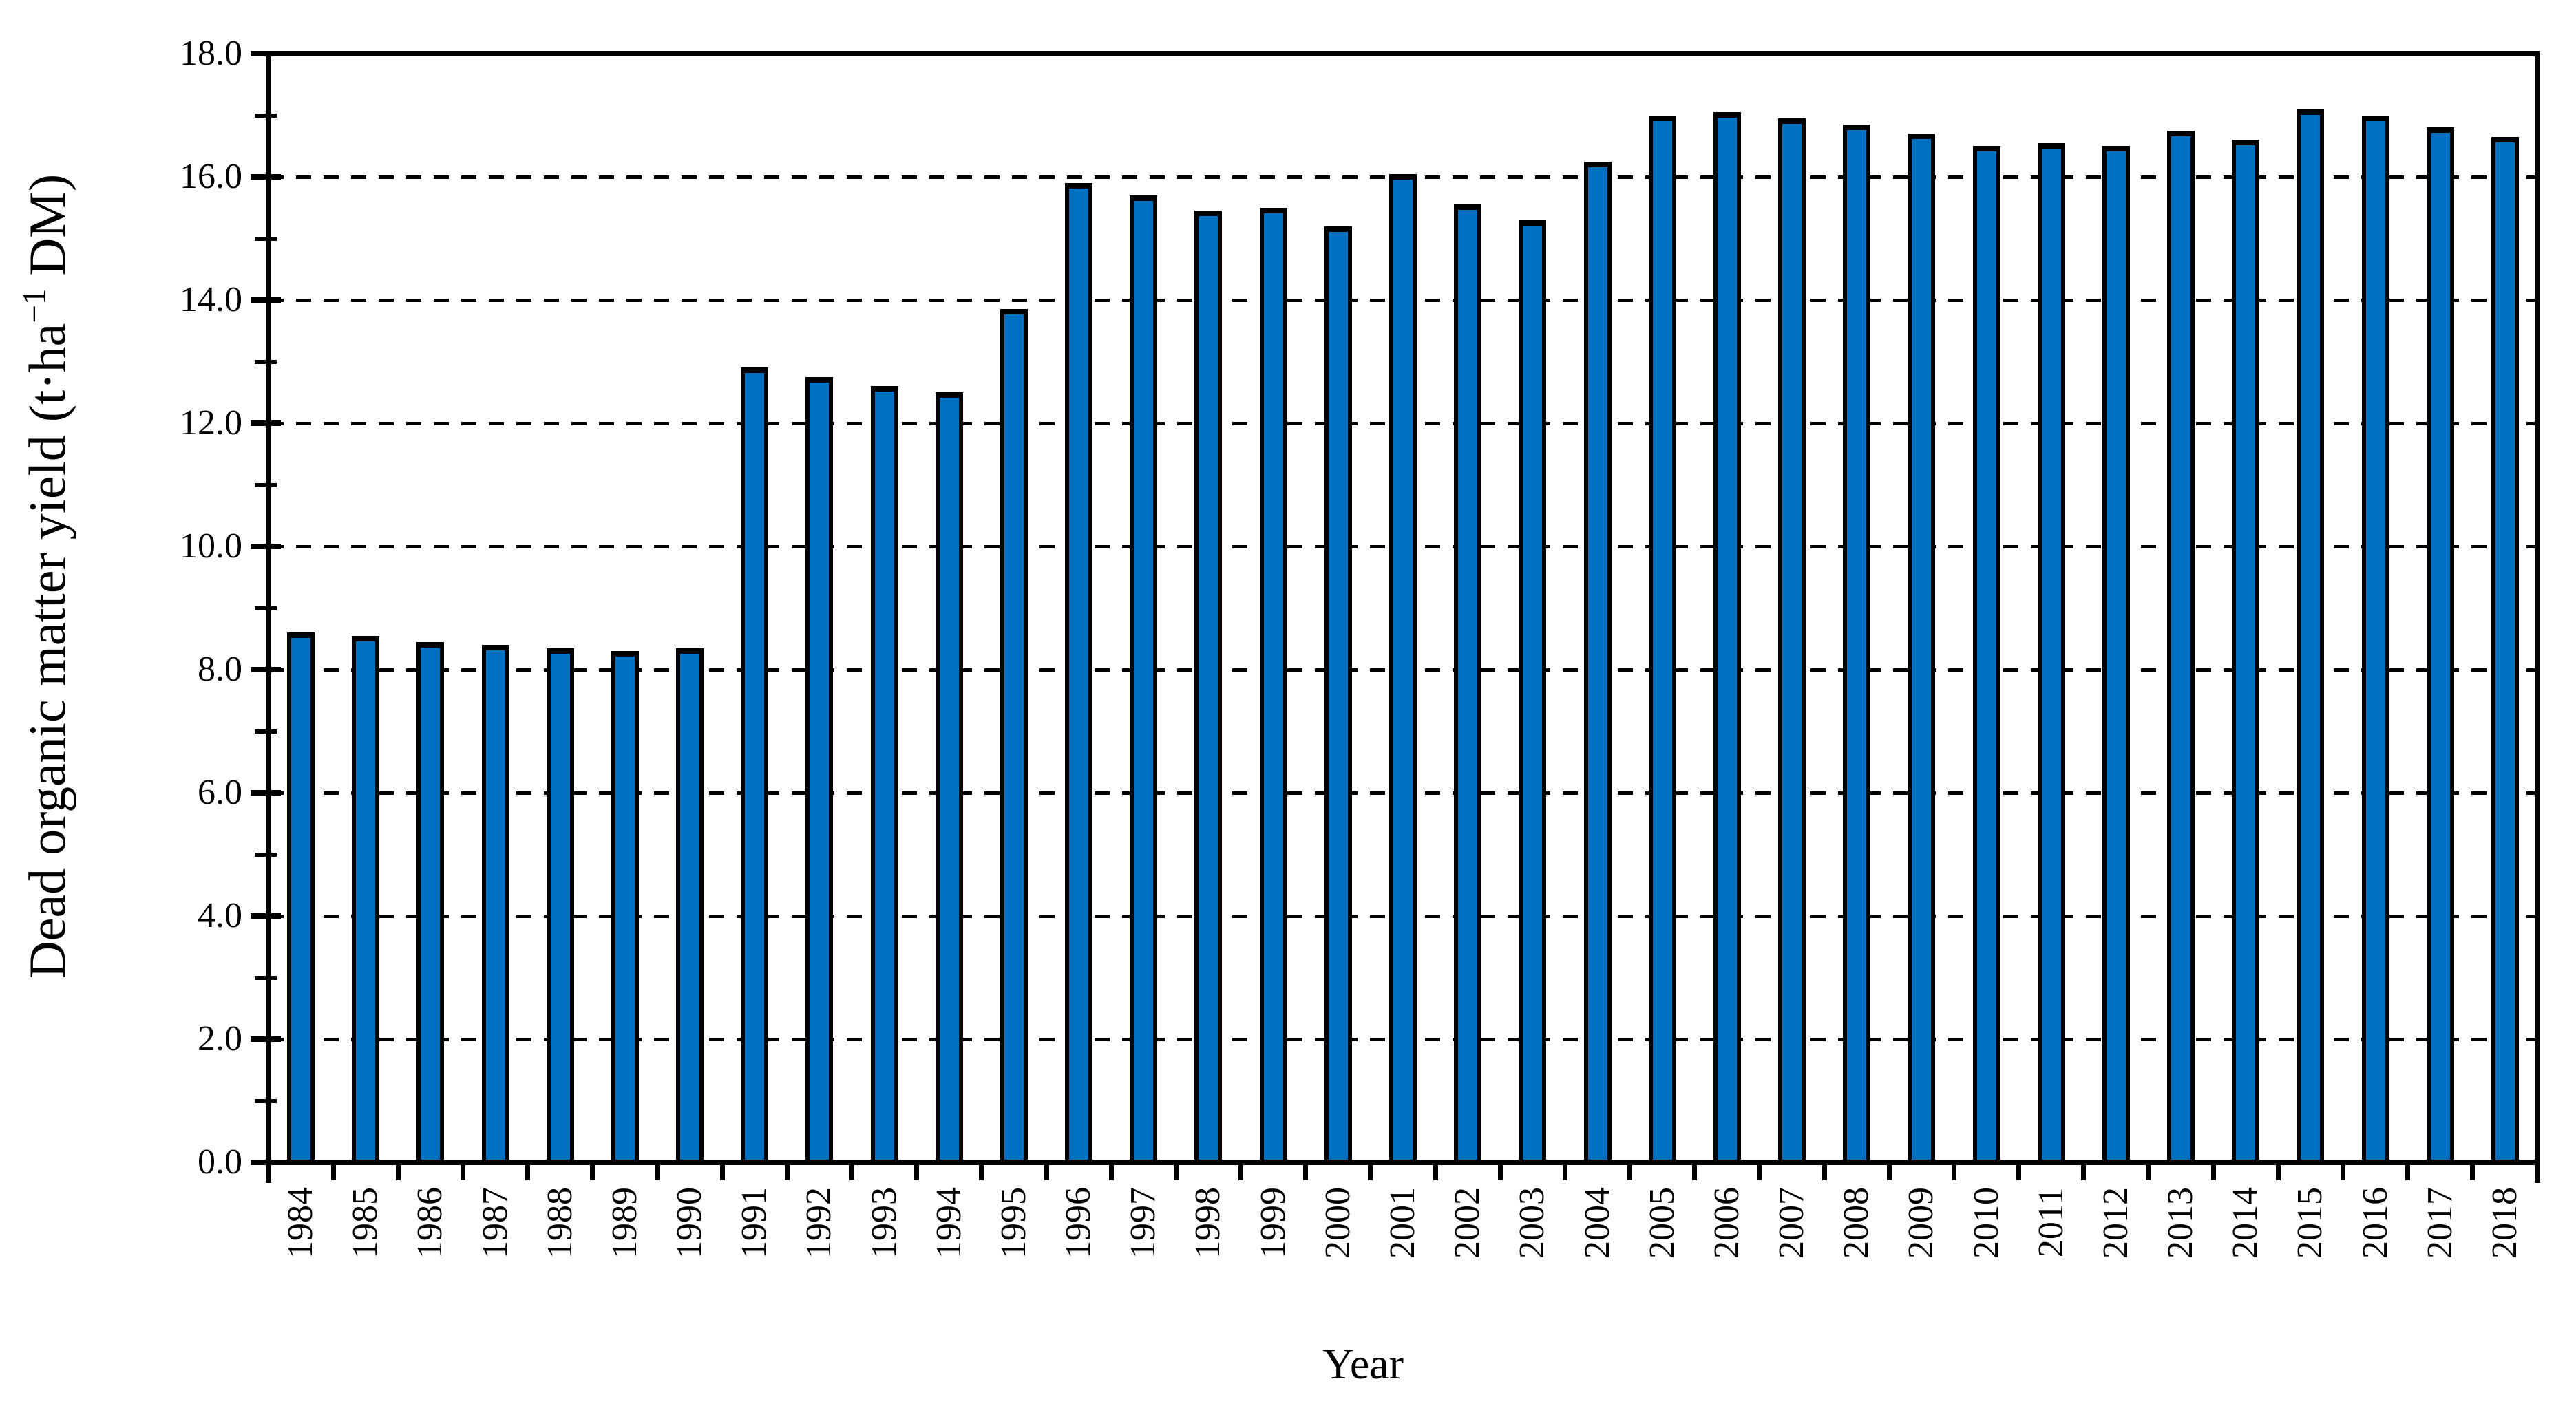 The image size is (2576, 1408). Describe the element at coordinates (1014, 737) in the screenshot. I see `bar-1995` at that location.